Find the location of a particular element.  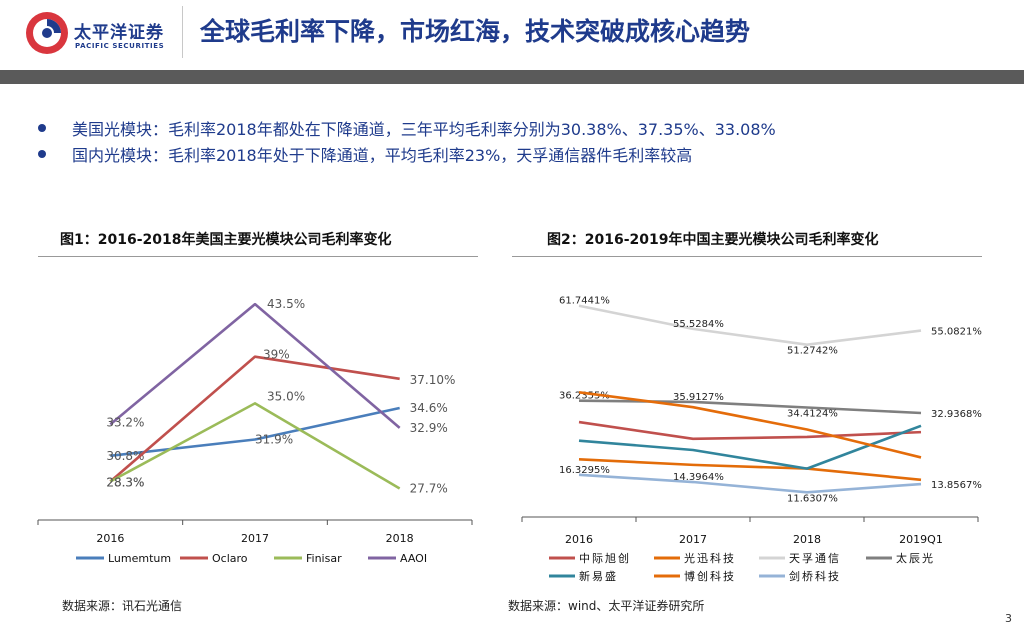

data-label: 55.5284% is located at coordinates (698, 324).